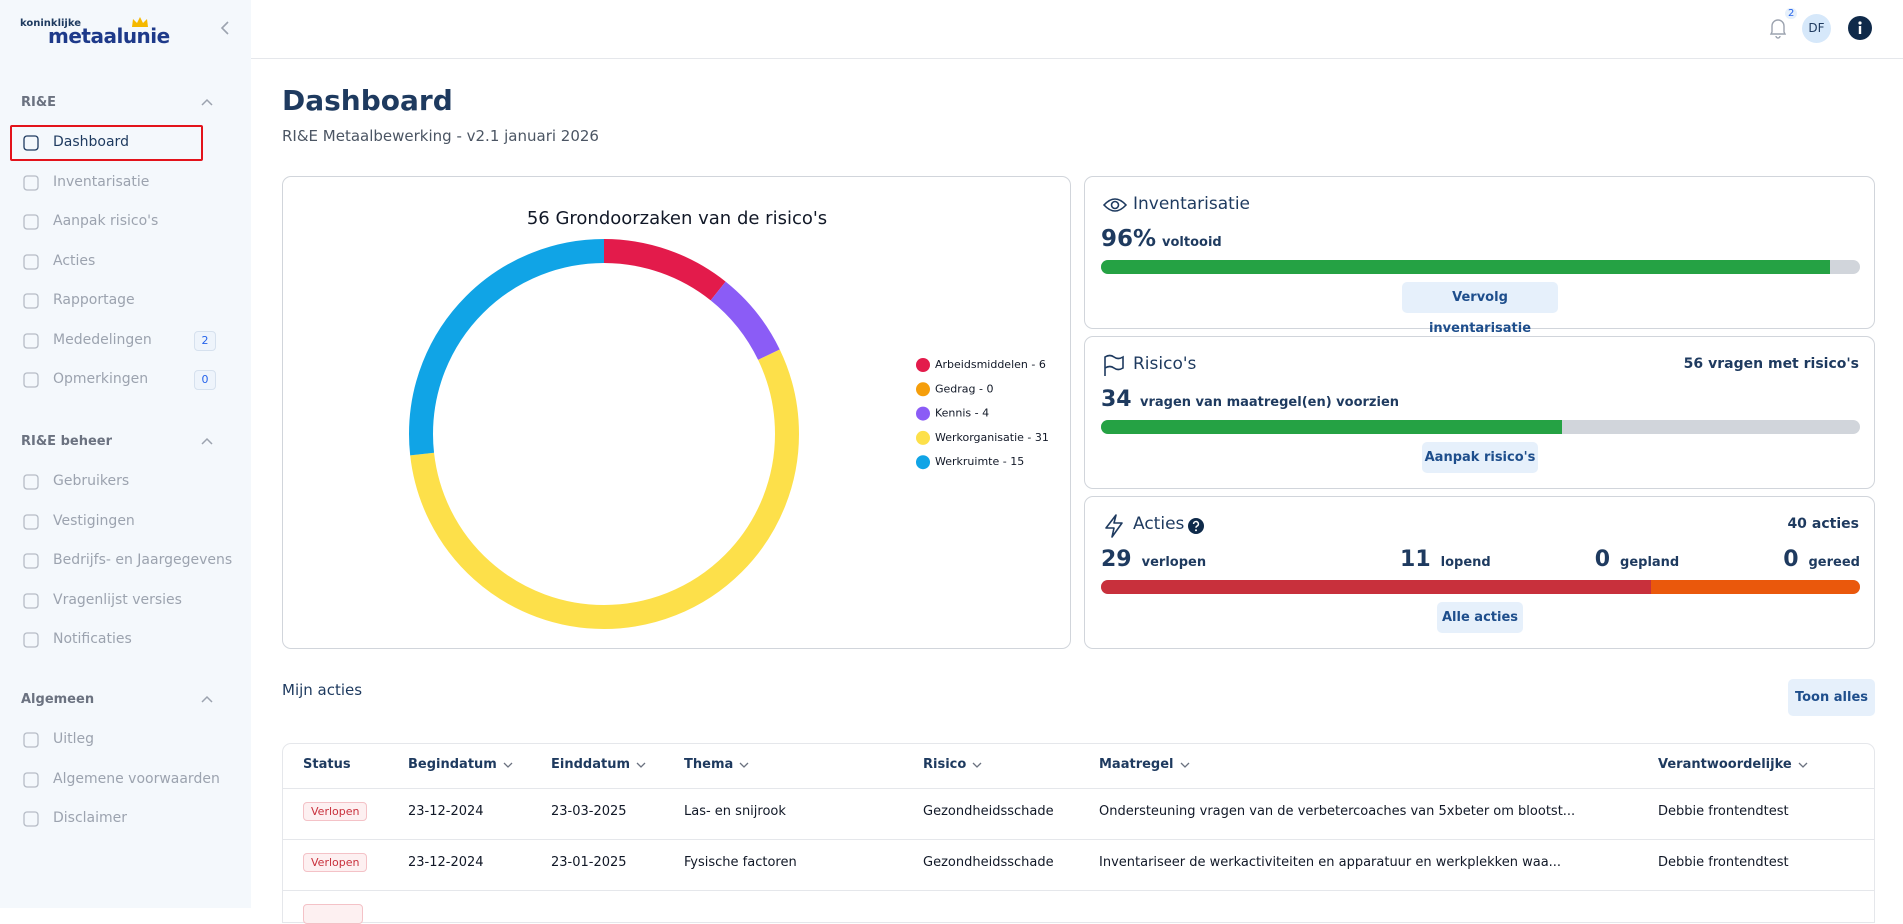  Describe the element at coordinates (604, 434) in the screenshot. I see `donut-segment` at that location.